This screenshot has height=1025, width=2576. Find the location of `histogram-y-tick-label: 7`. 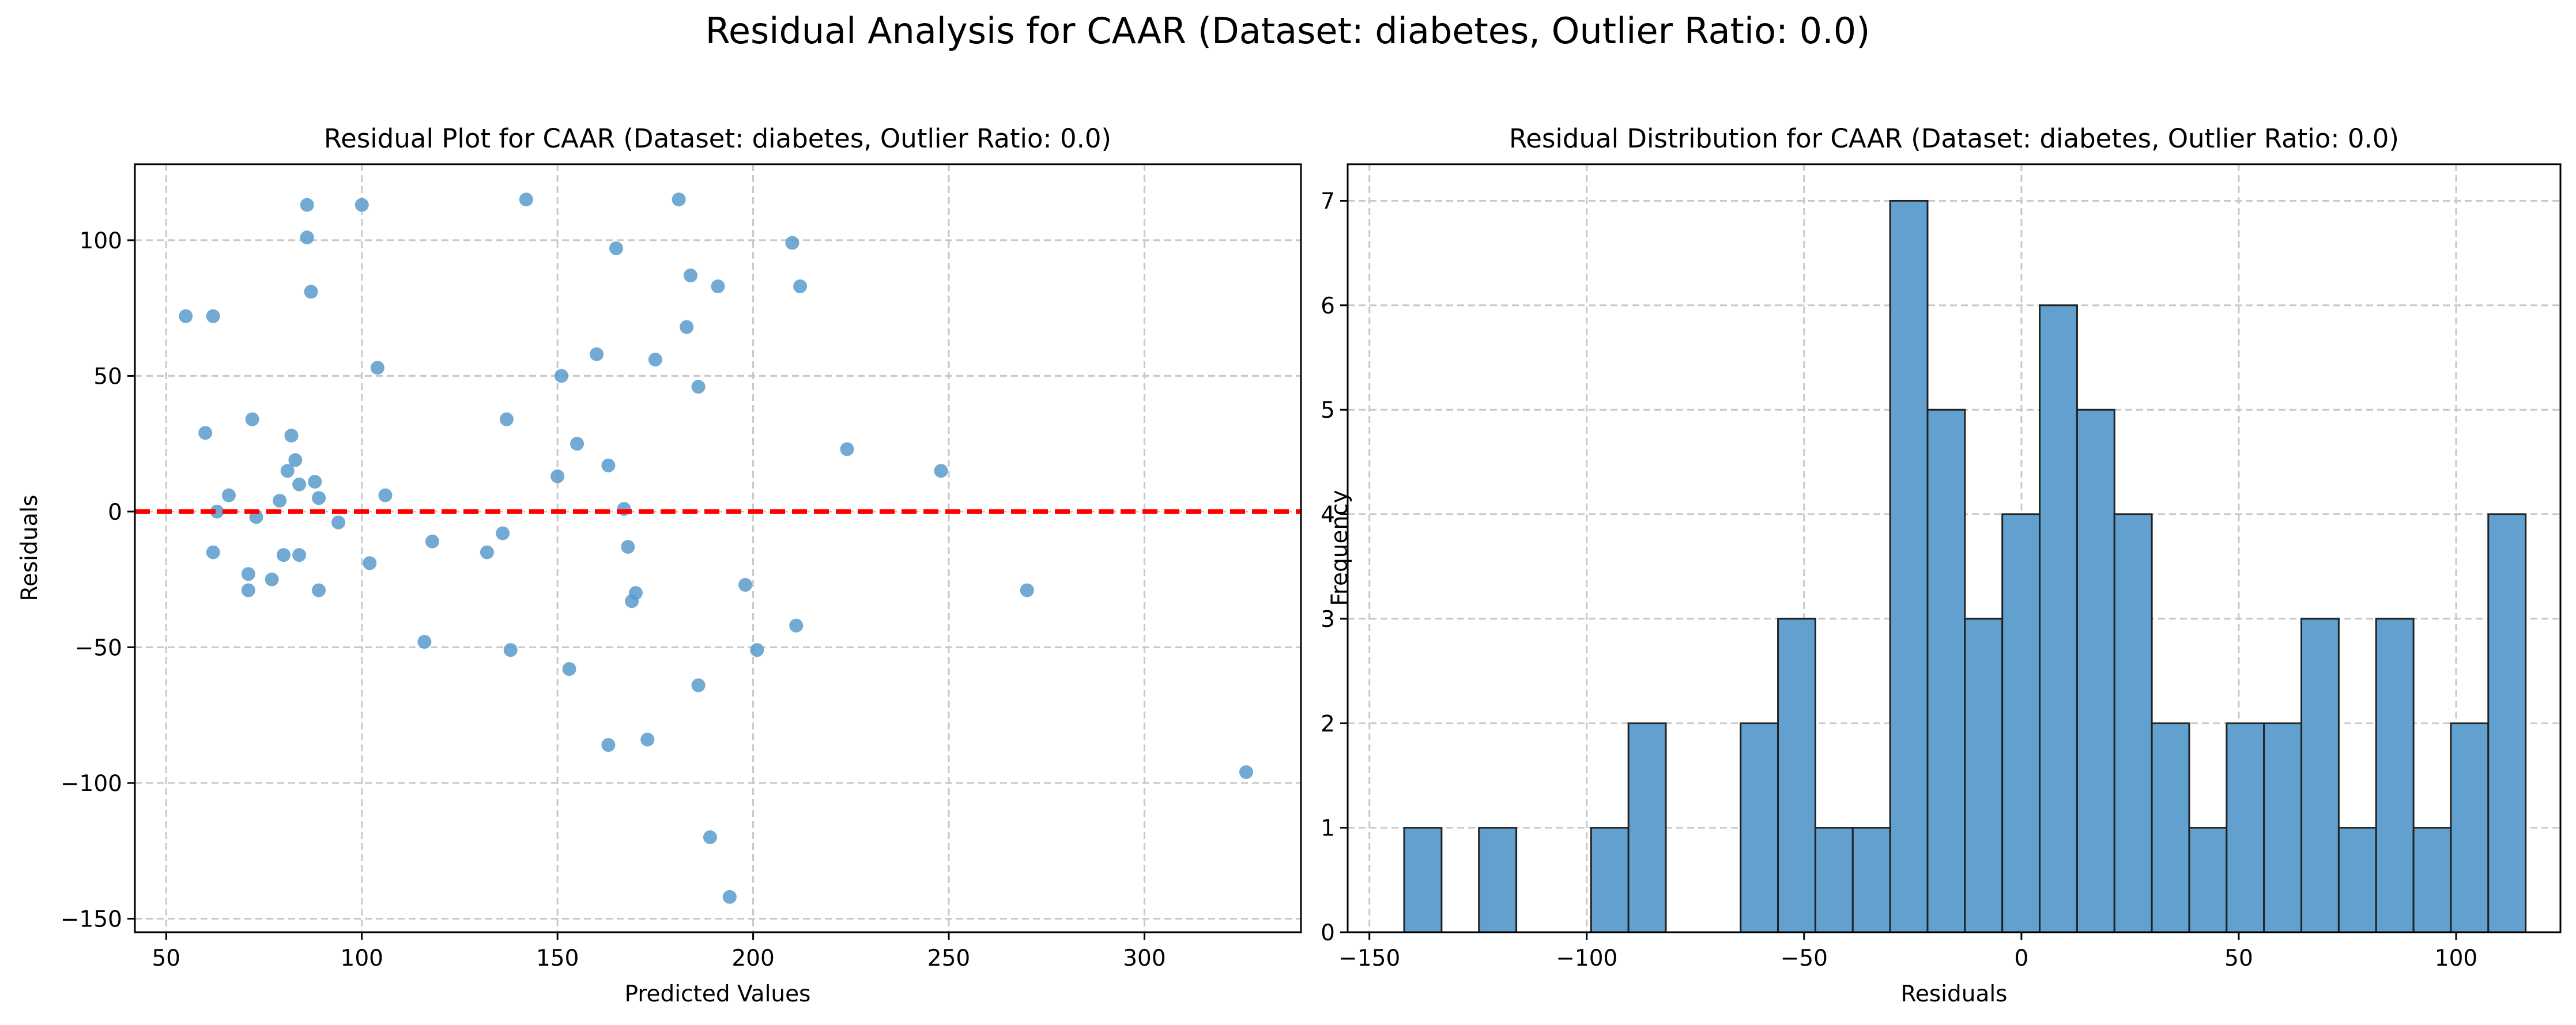

histogram-y-tick-label: 7 is located at coordinates (1328, 201).